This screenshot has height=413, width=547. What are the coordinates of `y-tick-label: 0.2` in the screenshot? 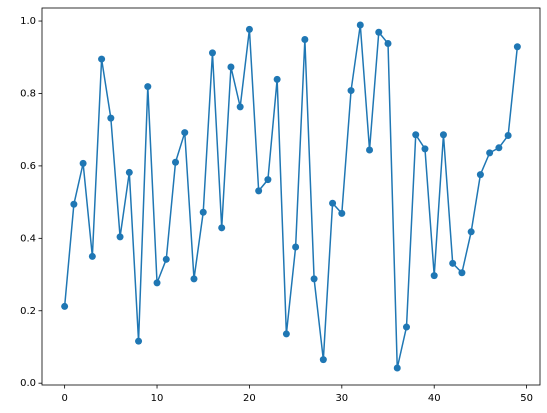 It's located at (28, 311).